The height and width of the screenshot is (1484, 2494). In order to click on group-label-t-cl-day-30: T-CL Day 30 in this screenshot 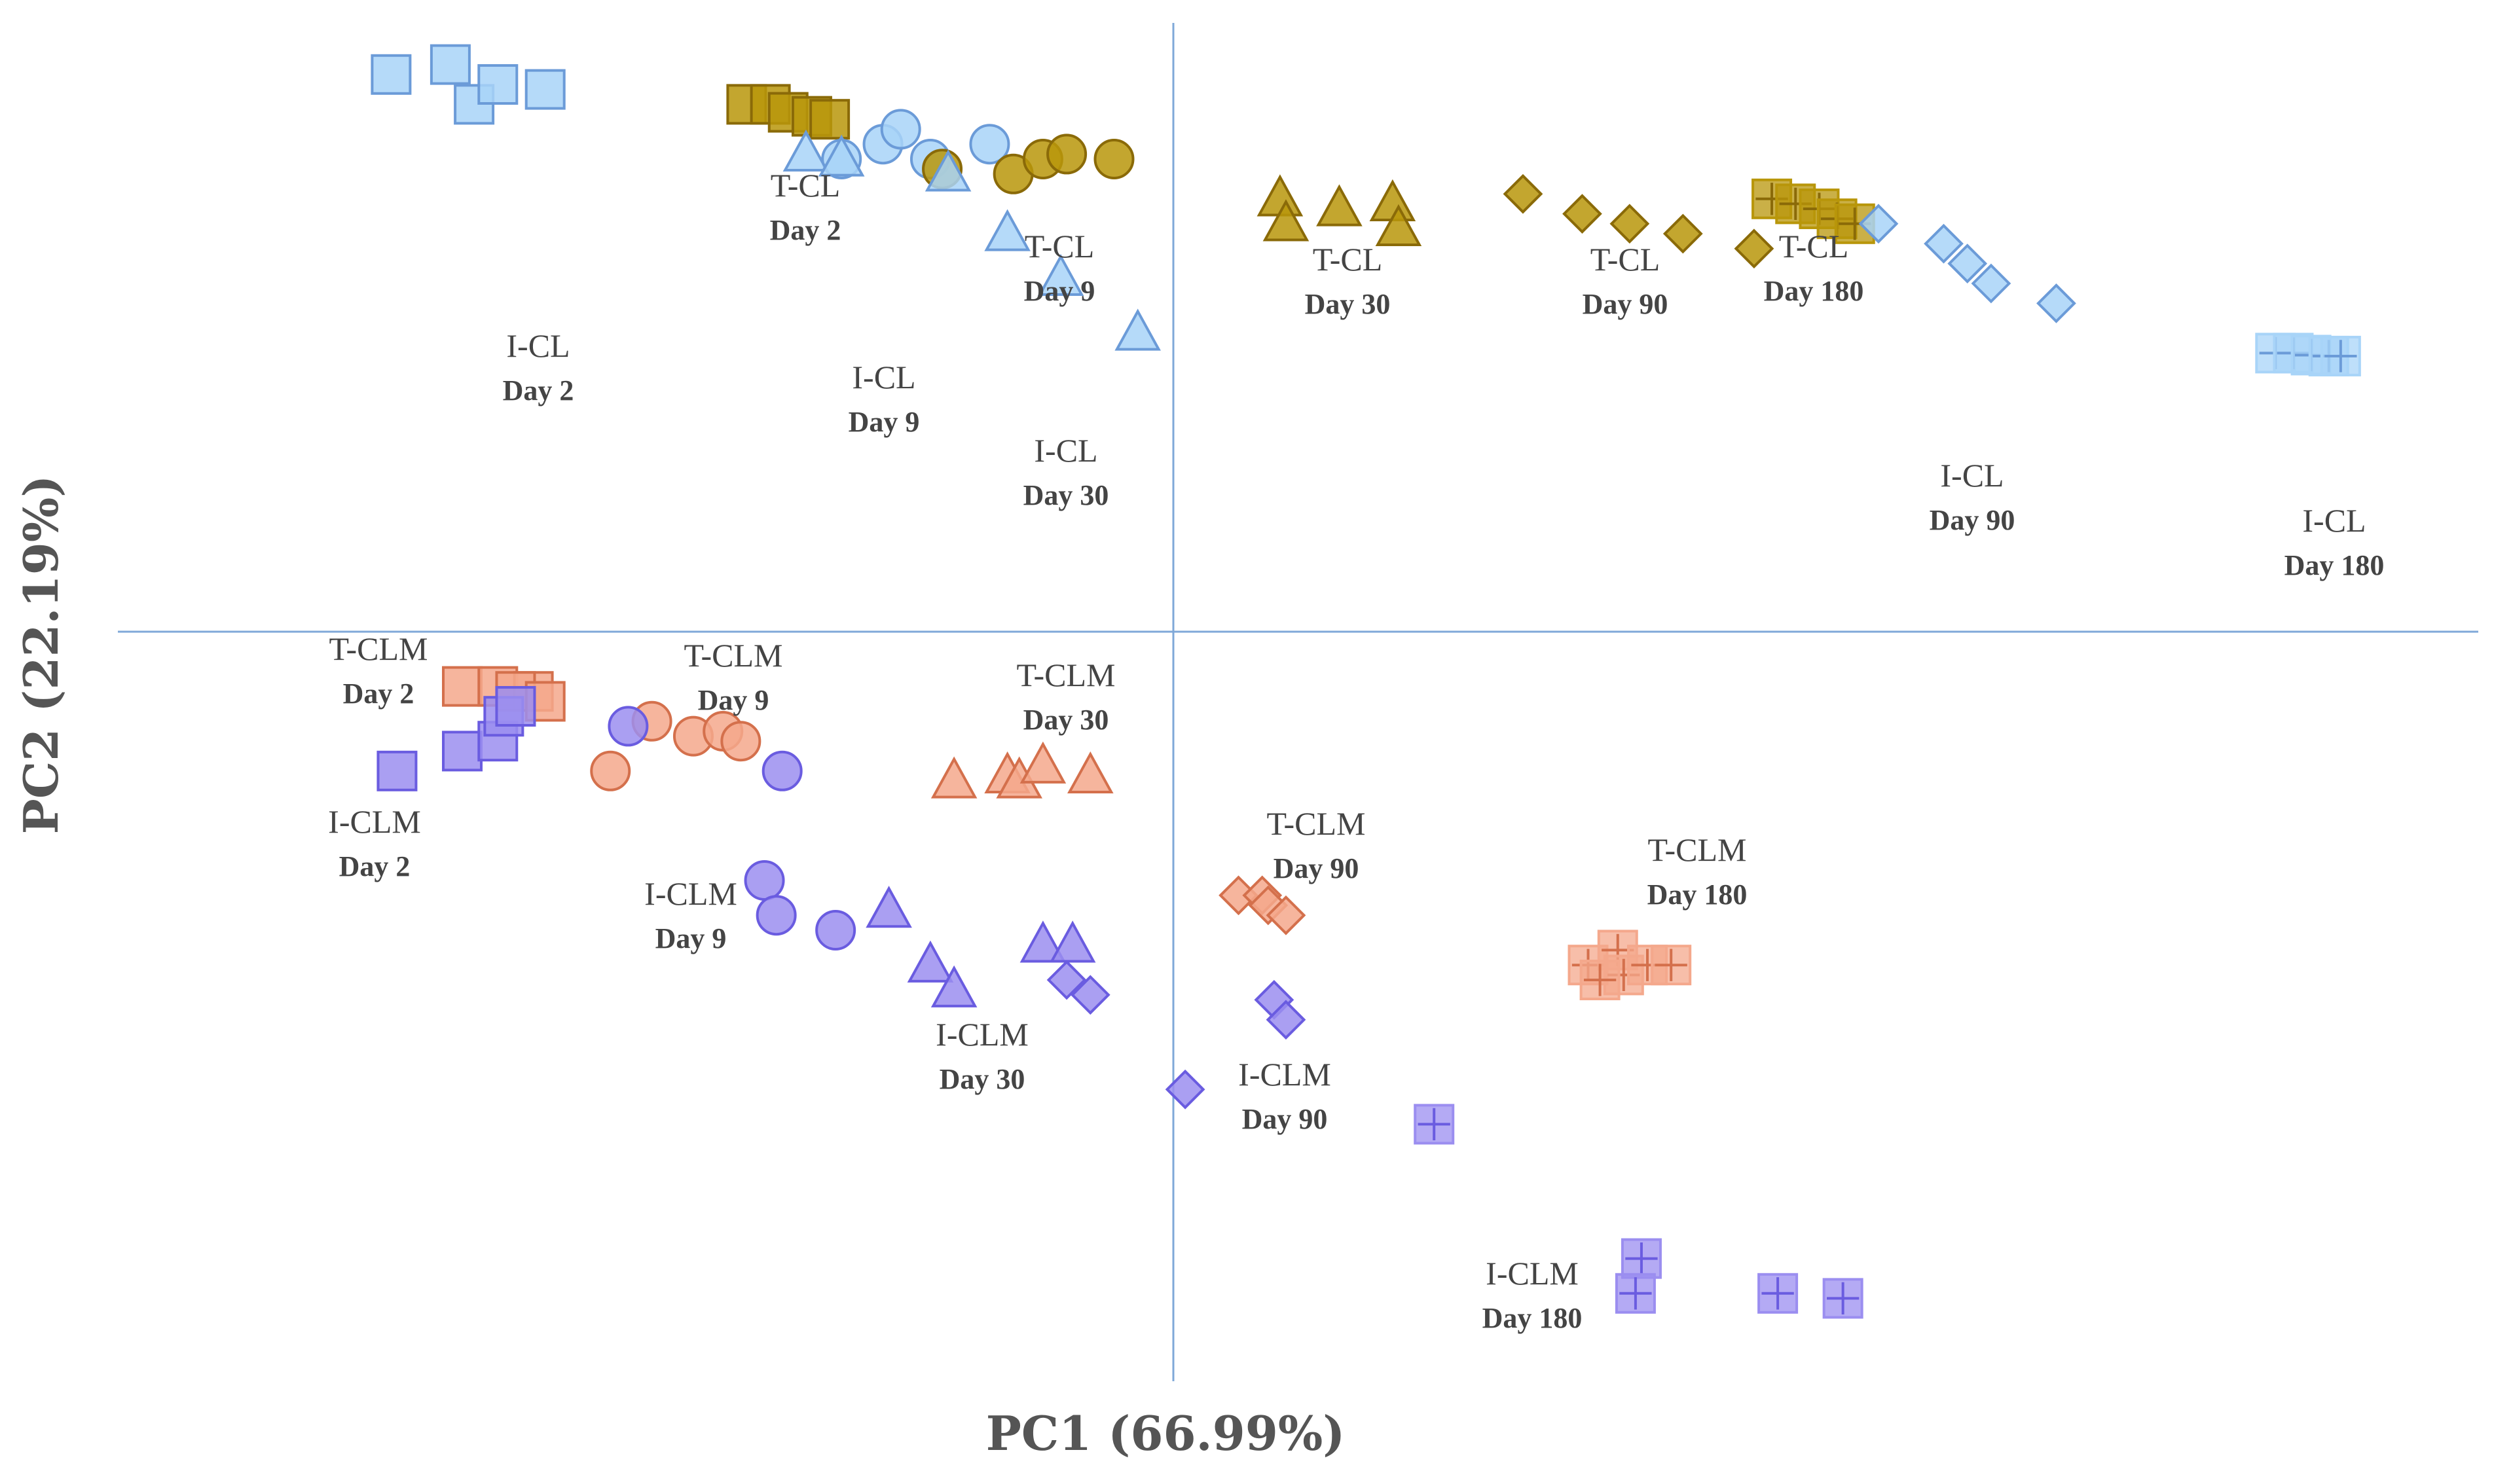, I will do `click(1348, 280)`.